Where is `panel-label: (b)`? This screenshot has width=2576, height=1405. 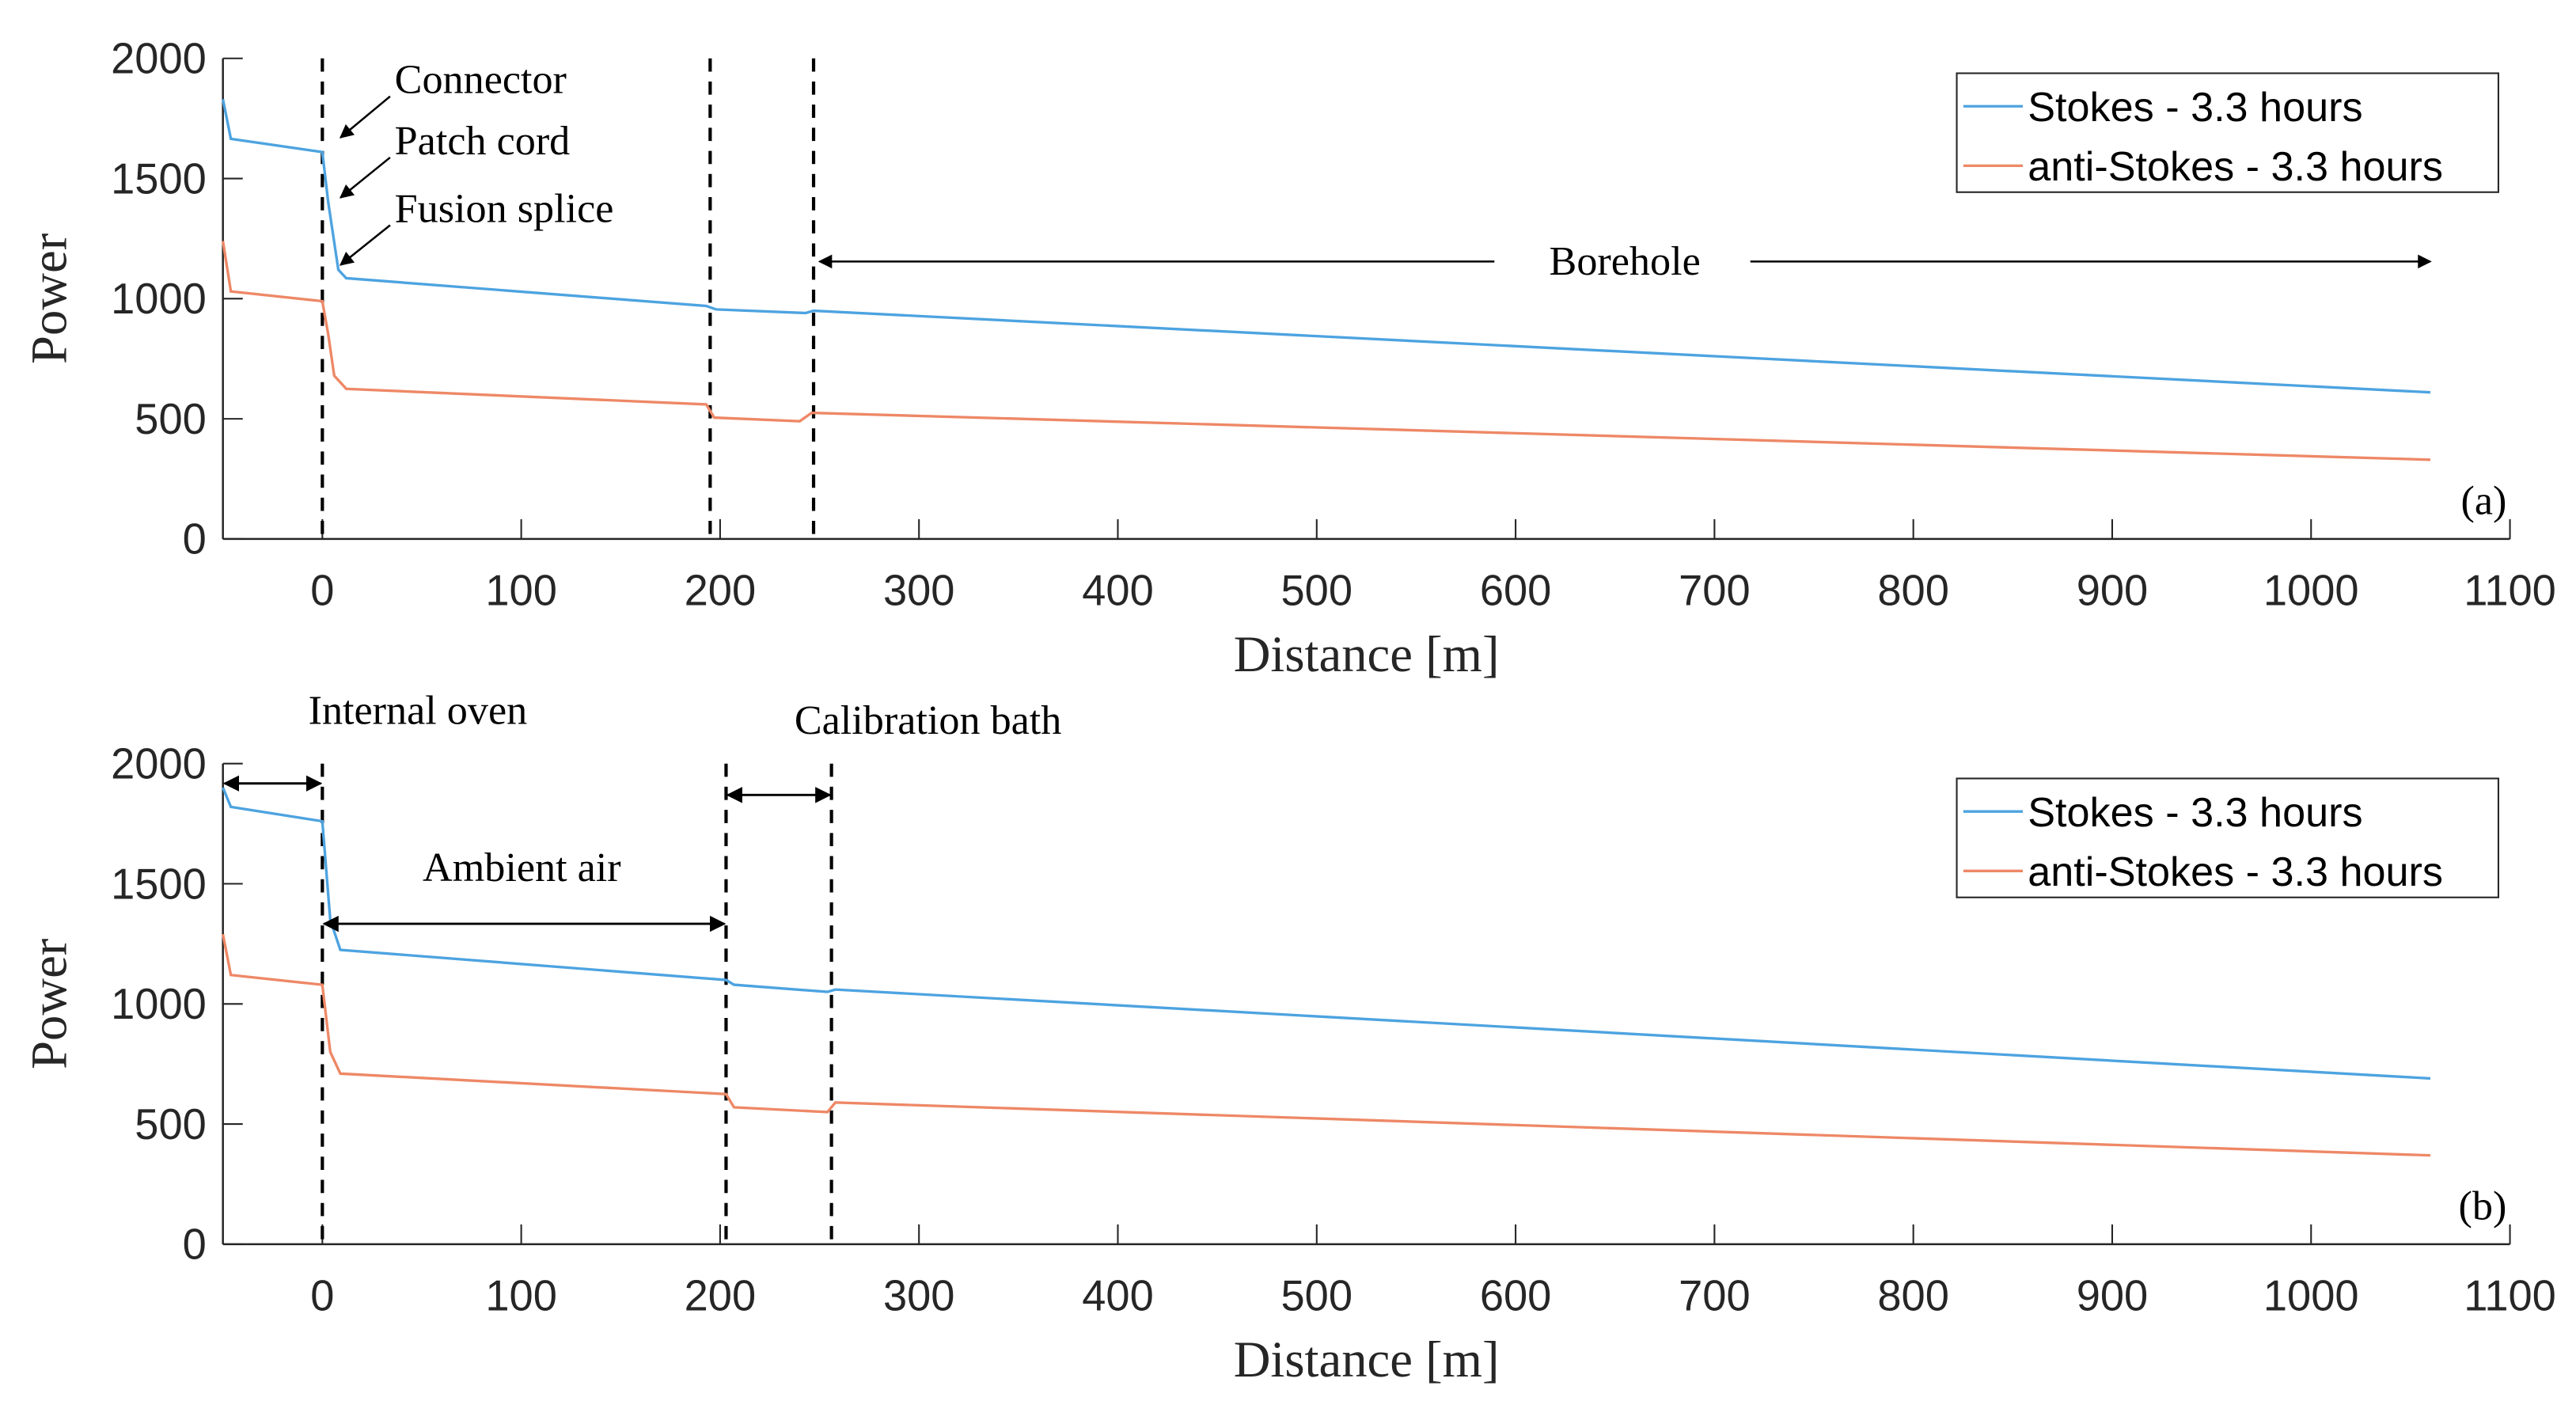 panel-label: (b) is located at coordinates (2483, 1206).